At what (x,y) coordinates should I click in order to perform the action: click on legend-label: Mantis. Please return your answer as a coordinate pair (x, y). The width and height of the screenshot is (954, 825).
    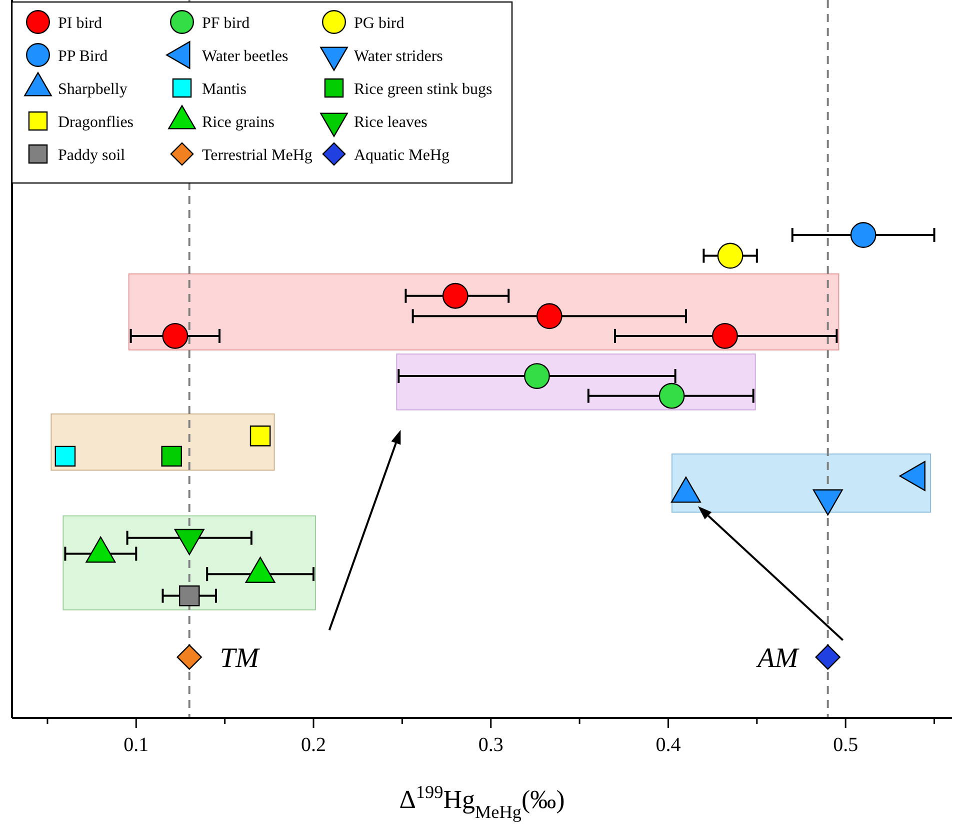
    Looking at the image, I should click on (224, 89).